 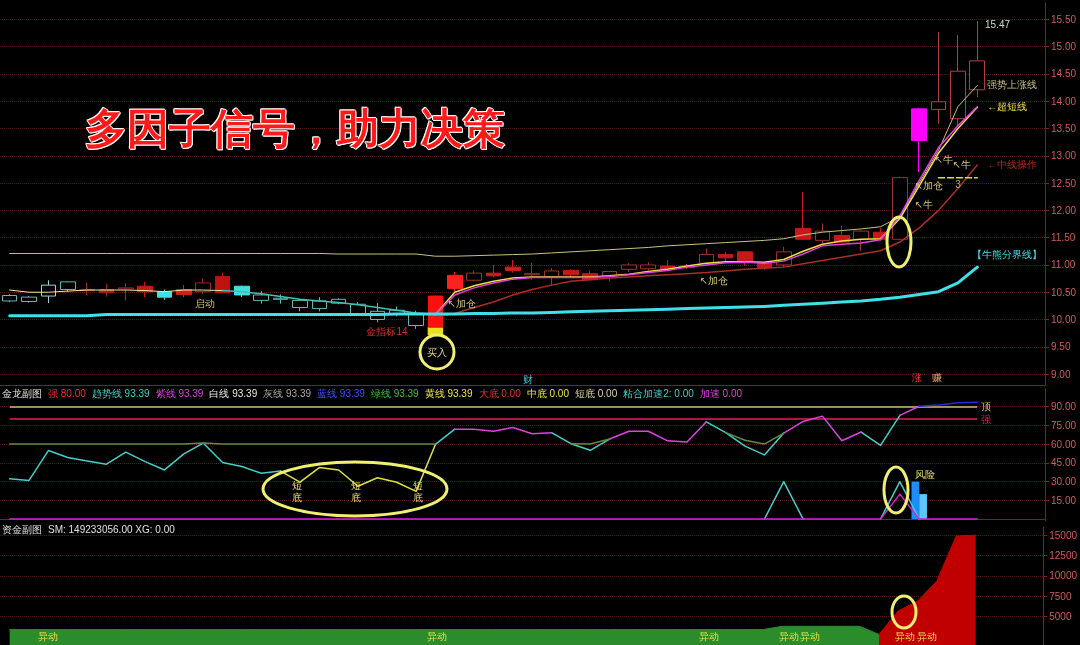 I want to click on y-tick-label: 12.00, so click(x=1064, y=210).